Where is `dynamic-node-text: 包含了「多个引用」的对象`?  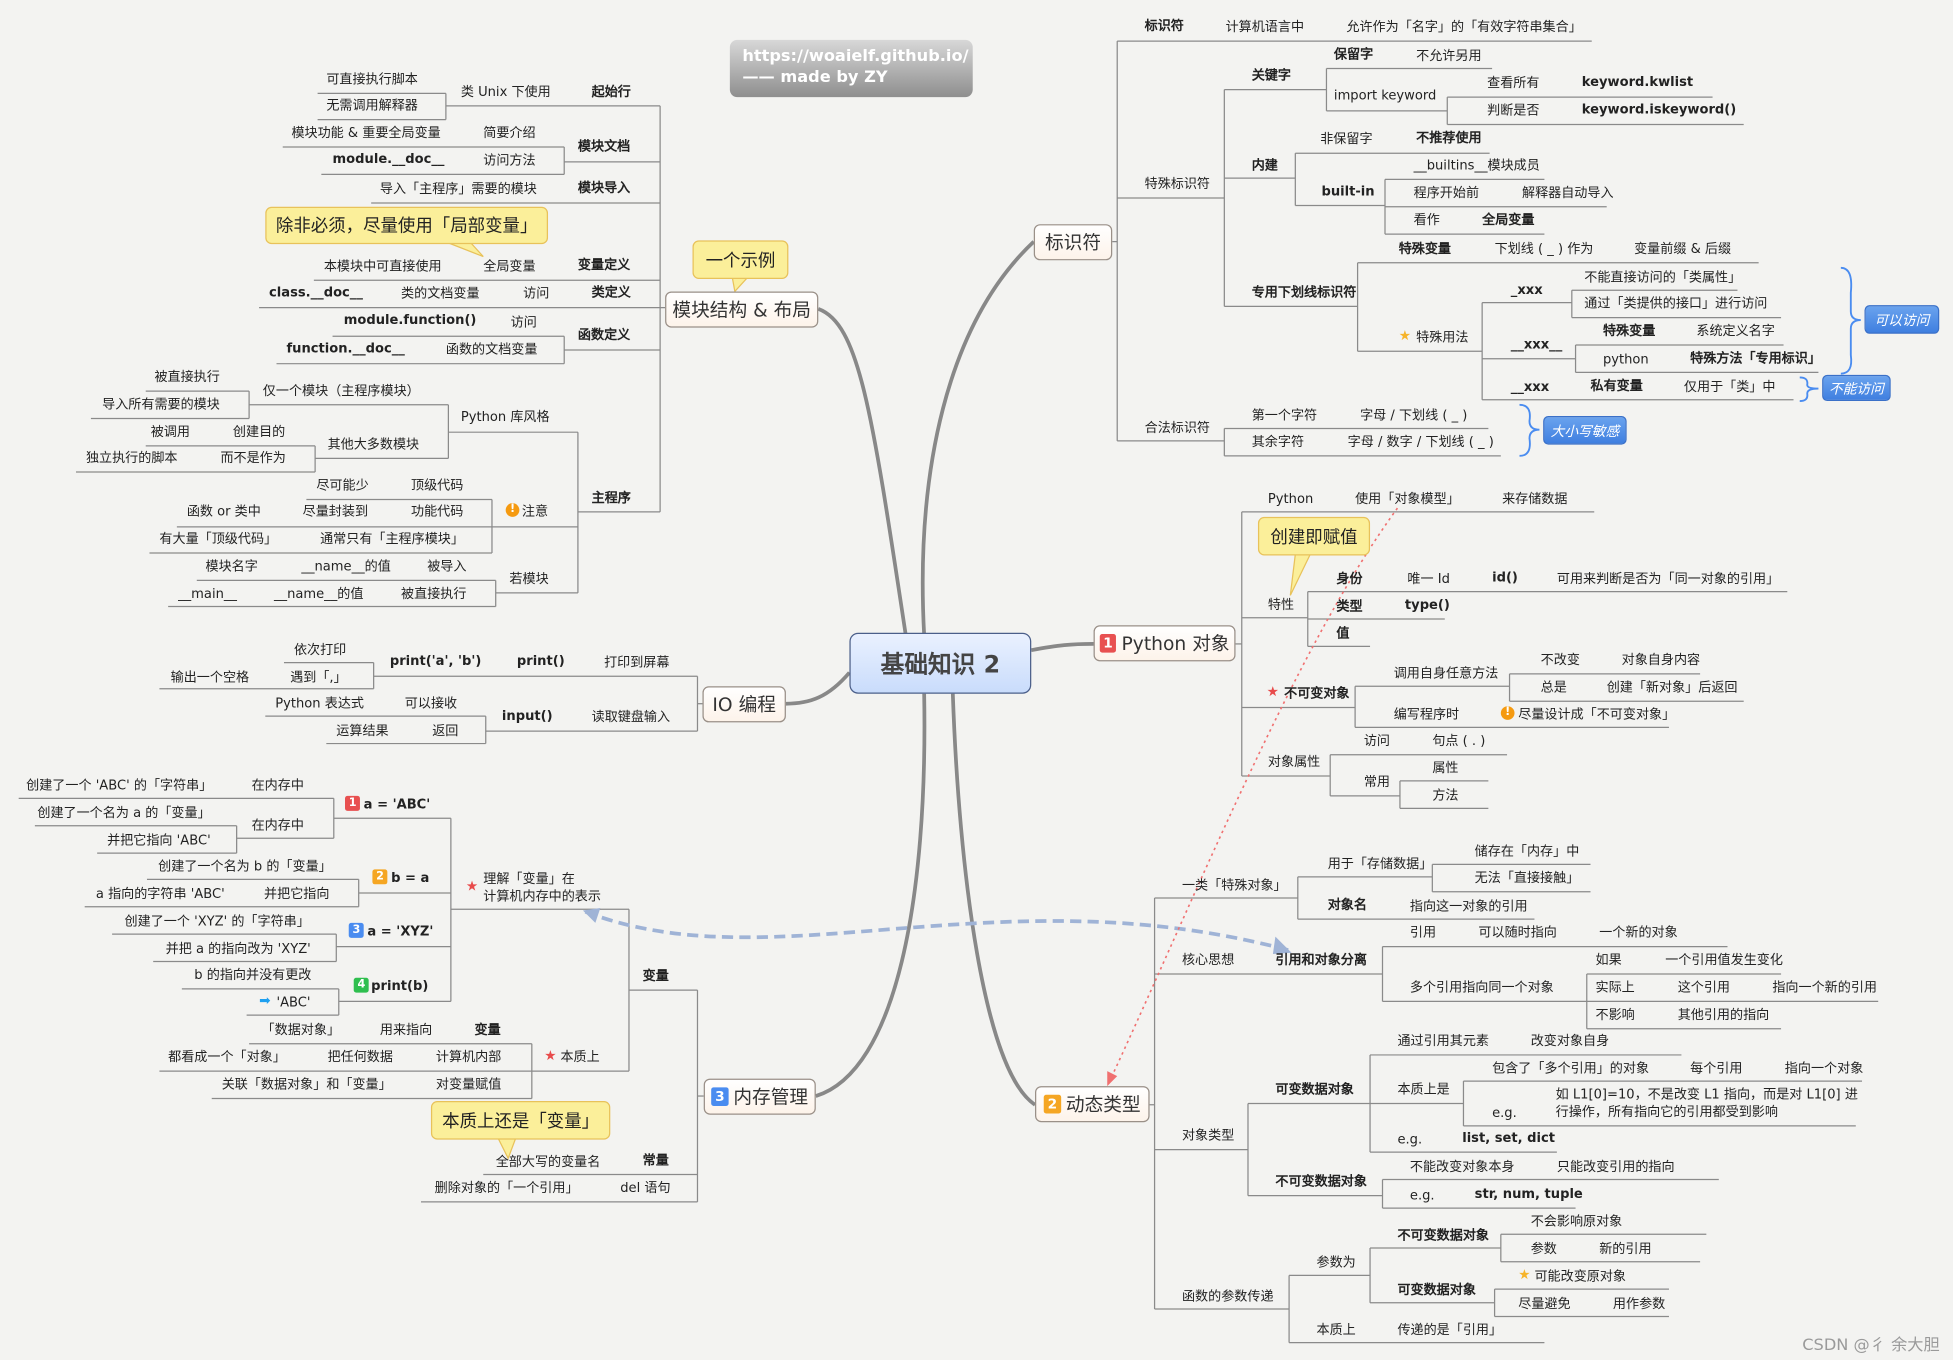
dynamic-node-text: 包含了「多个引用」的对象 is located at coordinates (1571, 1069).